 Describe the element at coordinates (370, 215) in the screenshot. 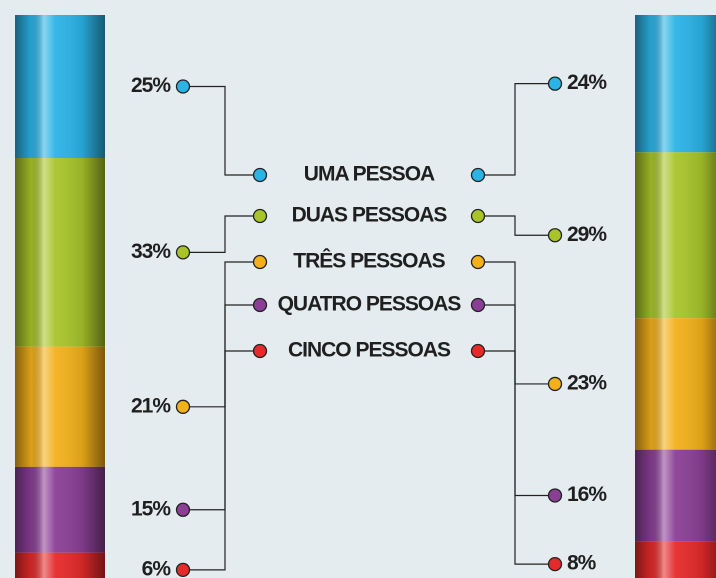

I see `category-label: DUAS PESSOAS` at that location.